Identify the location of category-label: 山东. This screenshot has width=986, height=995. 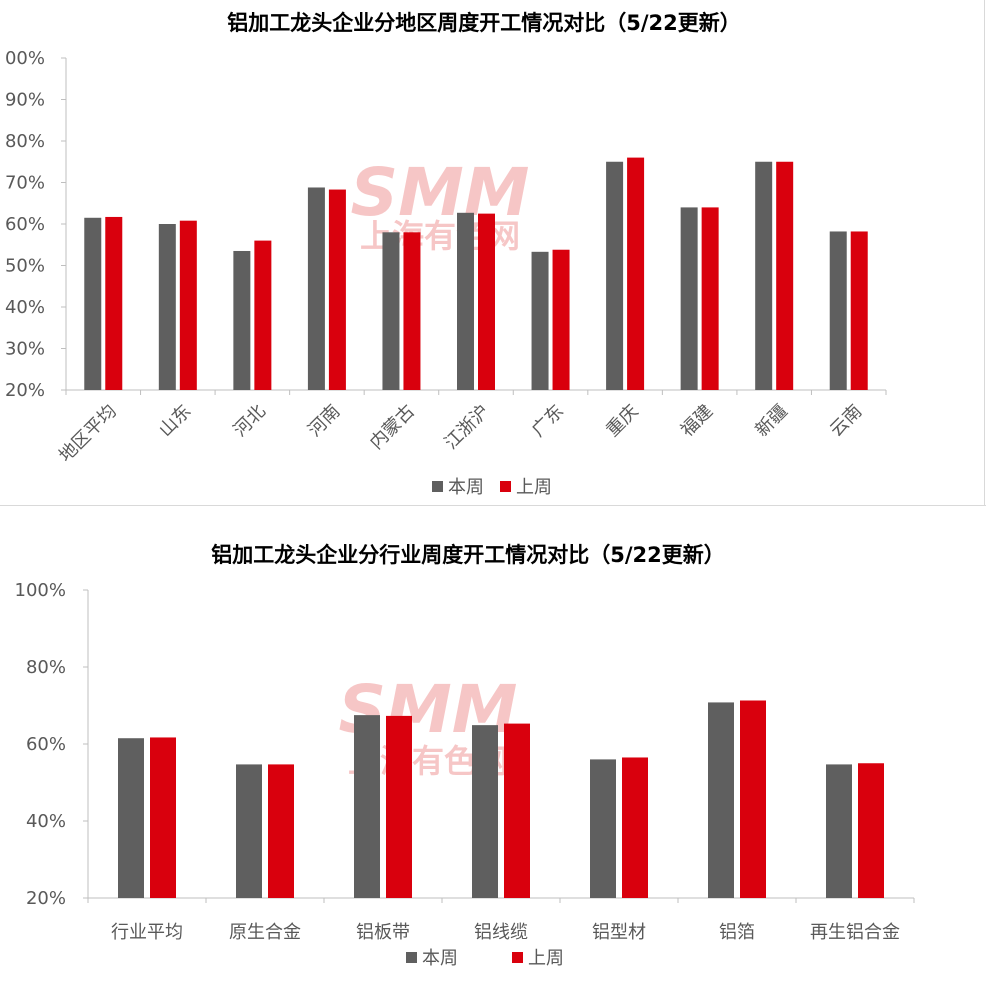
(175, 421).